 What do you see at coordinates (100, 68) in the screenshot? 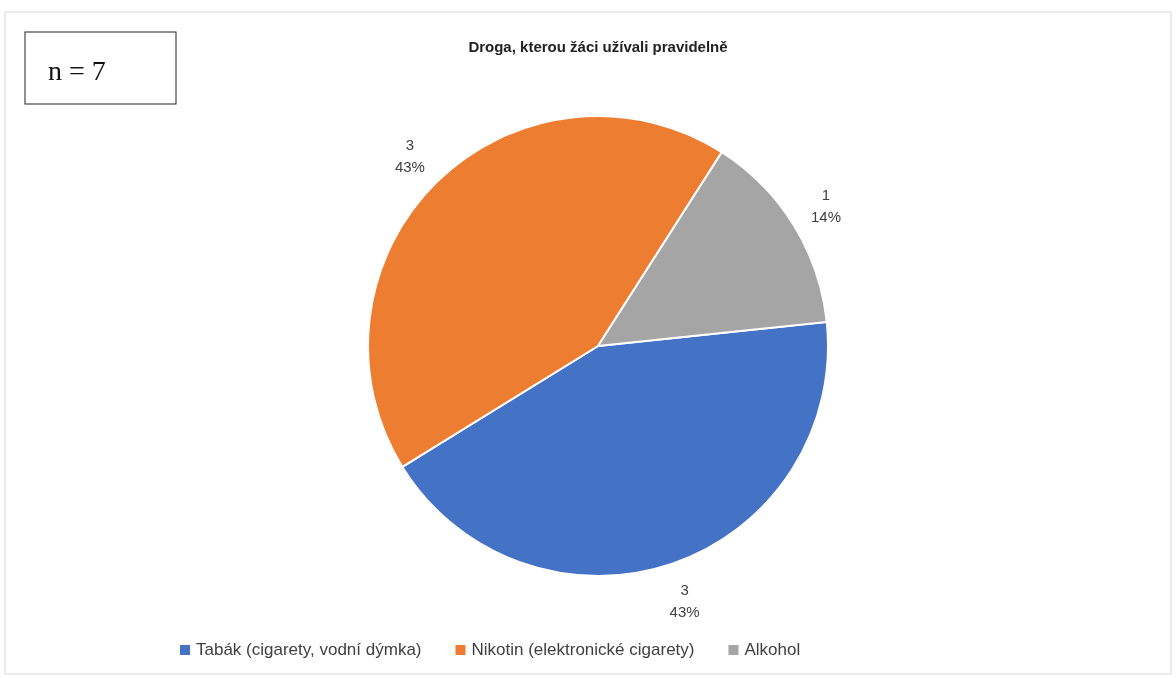
I see `text-box: n = 7` at bounding box center [100, 68].